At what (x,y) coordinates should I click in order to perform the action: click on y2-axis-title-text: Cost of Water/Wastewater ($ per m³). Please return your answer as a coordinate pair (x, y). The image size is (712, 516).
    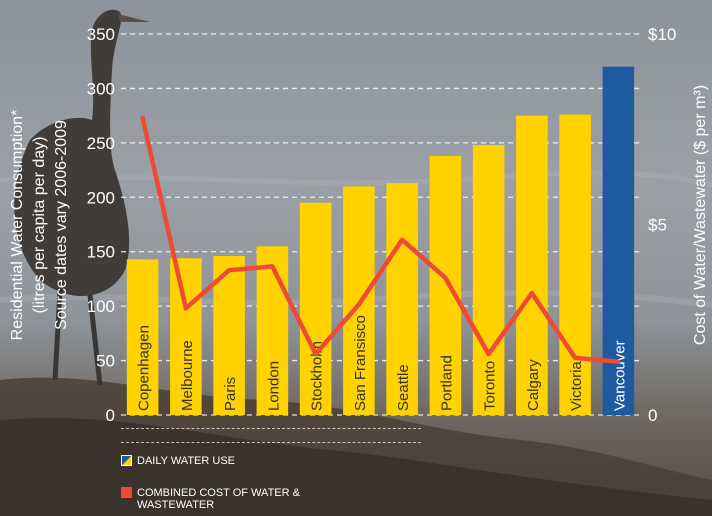
    Looking at the image, I should click on (700, 215).